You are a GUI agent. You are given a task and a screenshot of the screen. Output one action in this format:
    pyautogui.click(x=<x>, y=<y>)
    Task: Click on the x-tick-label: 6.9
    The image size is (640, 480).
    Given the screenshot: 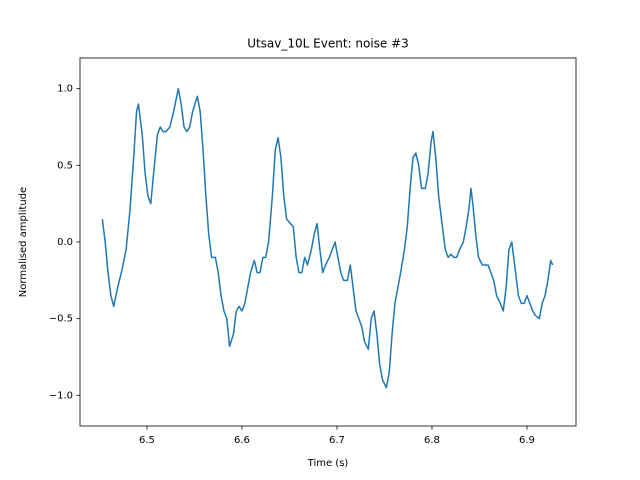 What is the action you would take?
    pyautogui.click(x=527, y=440)
    